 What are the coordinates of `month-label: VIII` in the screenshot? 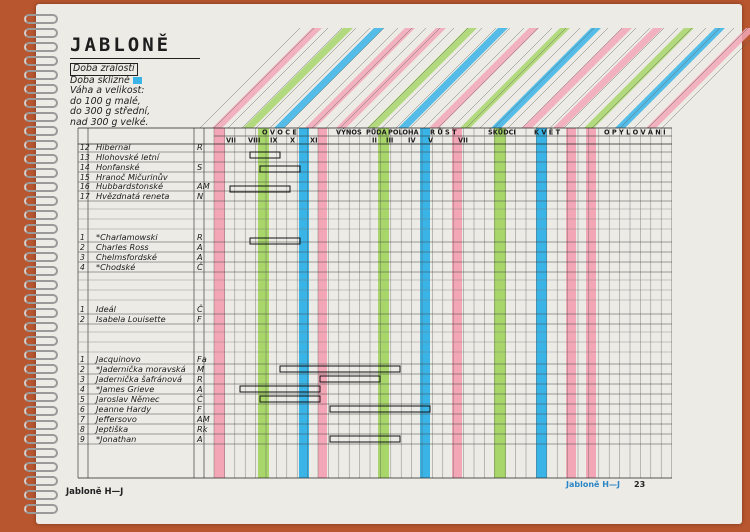 It's located at (254, 141).